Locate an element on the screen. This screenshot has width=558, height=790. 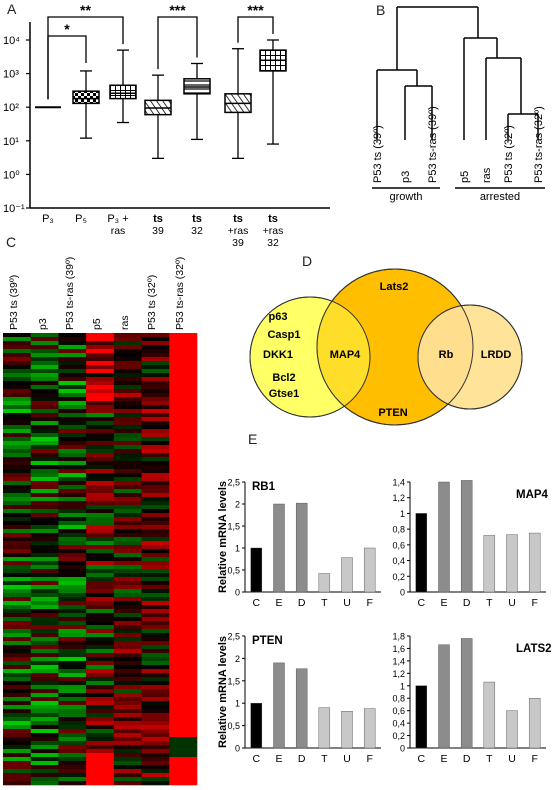
venn-label-lats2: Lats2 is located at coordinates (394, 287).